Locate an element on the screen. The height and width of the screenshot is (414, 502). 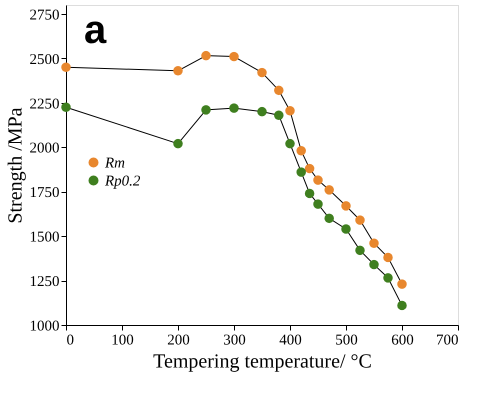
legend-label: Rp0.2 is located at coordinates (122, 182).